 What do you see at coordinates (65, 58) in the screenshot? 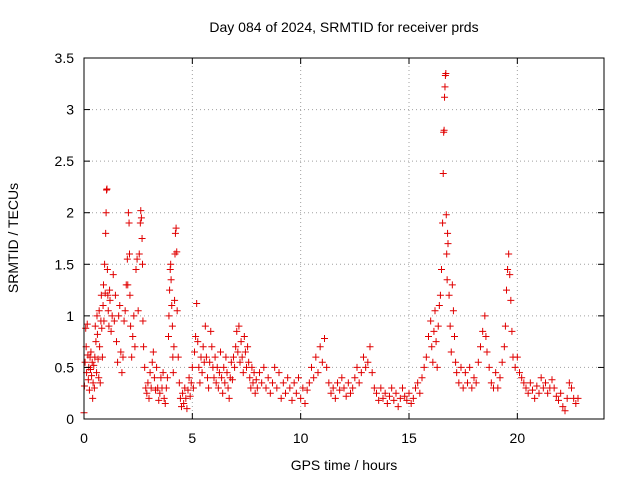
I see `y-tick-label: 3.5` at bounding box center [65, 58].